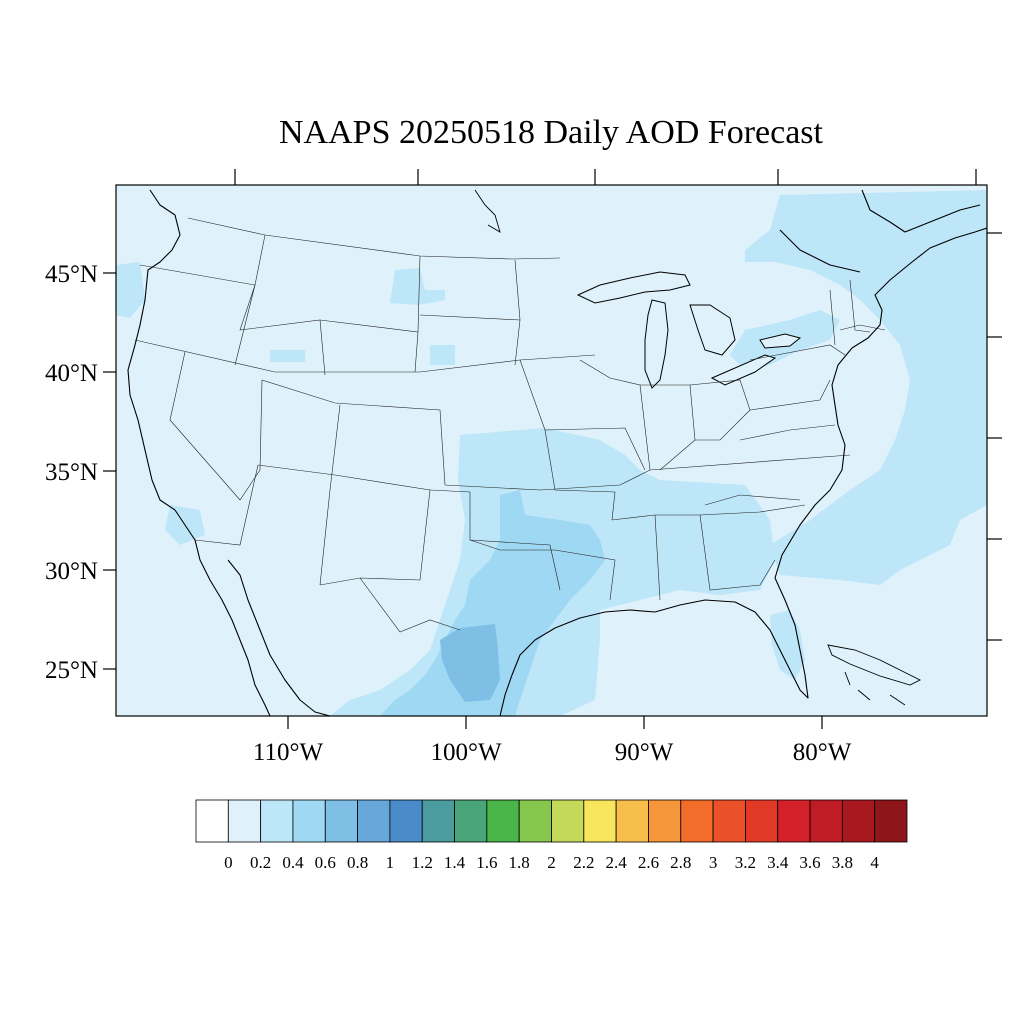  Describe the element at coordinates (780, 341) in the screenshot. I see `lake-ontario` at that location.